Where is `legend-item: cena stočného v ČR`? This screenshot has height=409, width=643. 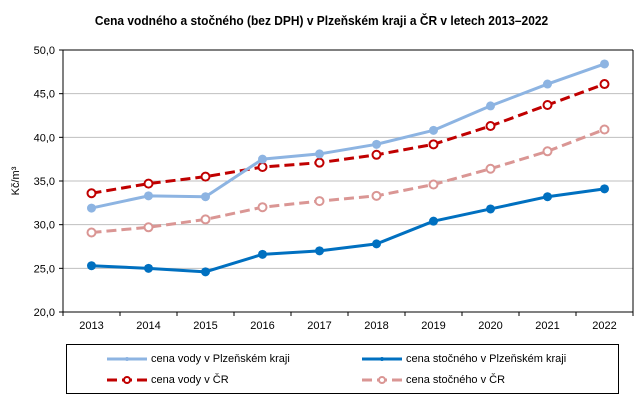
legend-item: cena stočného v ČR is located at coordinates (433, 380).